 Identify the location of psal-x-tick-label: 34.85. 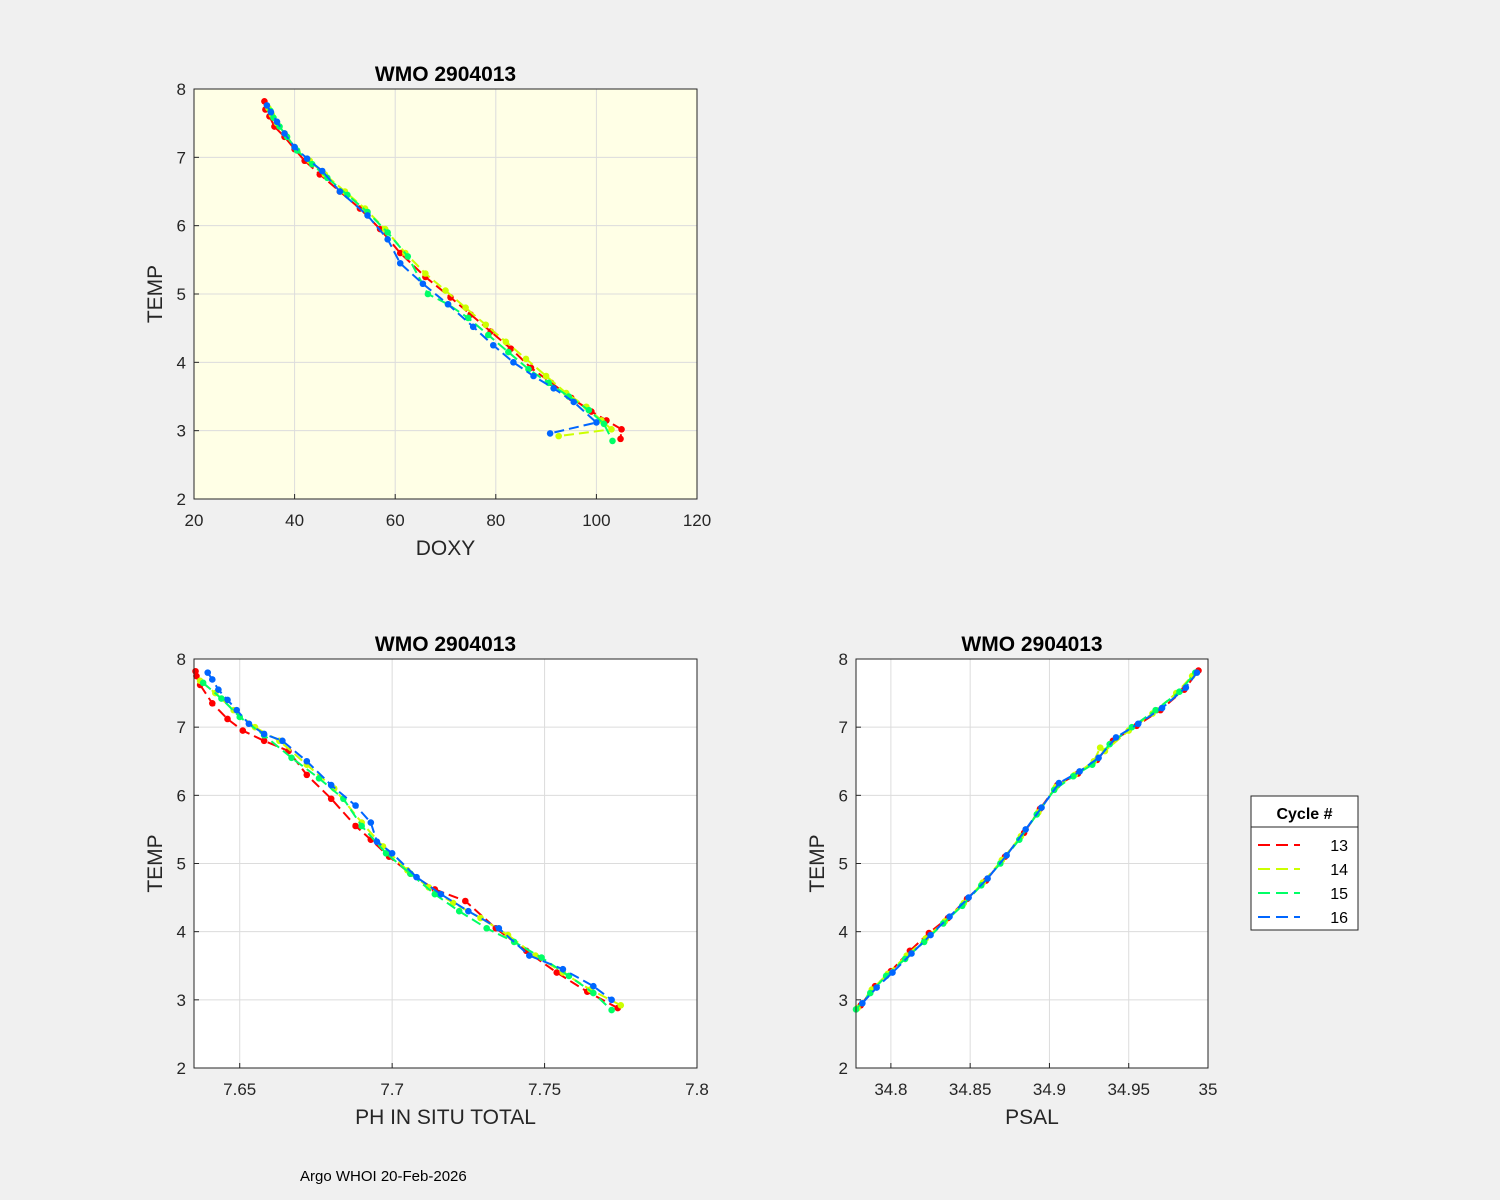
(970, 1089).